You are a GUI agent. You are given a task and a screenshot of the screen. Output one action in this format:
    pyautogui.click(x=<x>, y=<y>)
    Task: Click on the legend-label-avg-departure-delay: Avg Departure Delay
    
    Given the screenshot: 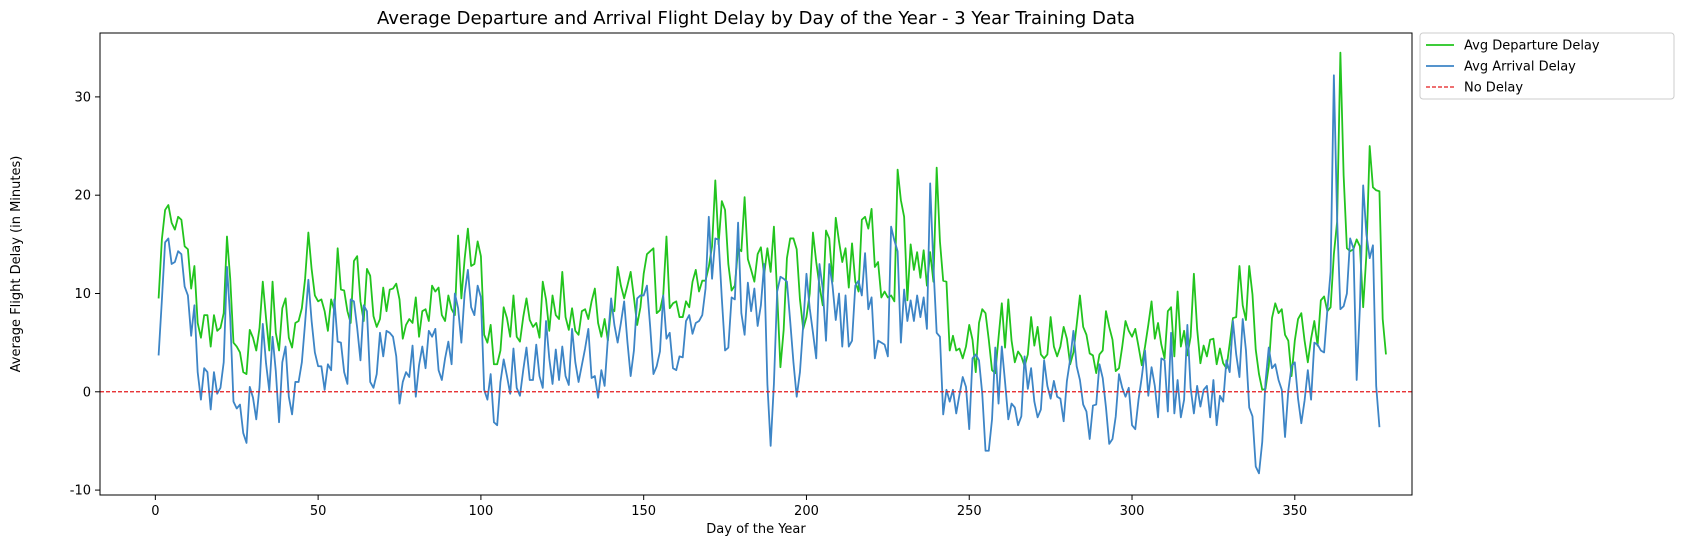 What is the action you would take?
    pyautogui.click(x=1532, y=46)
    